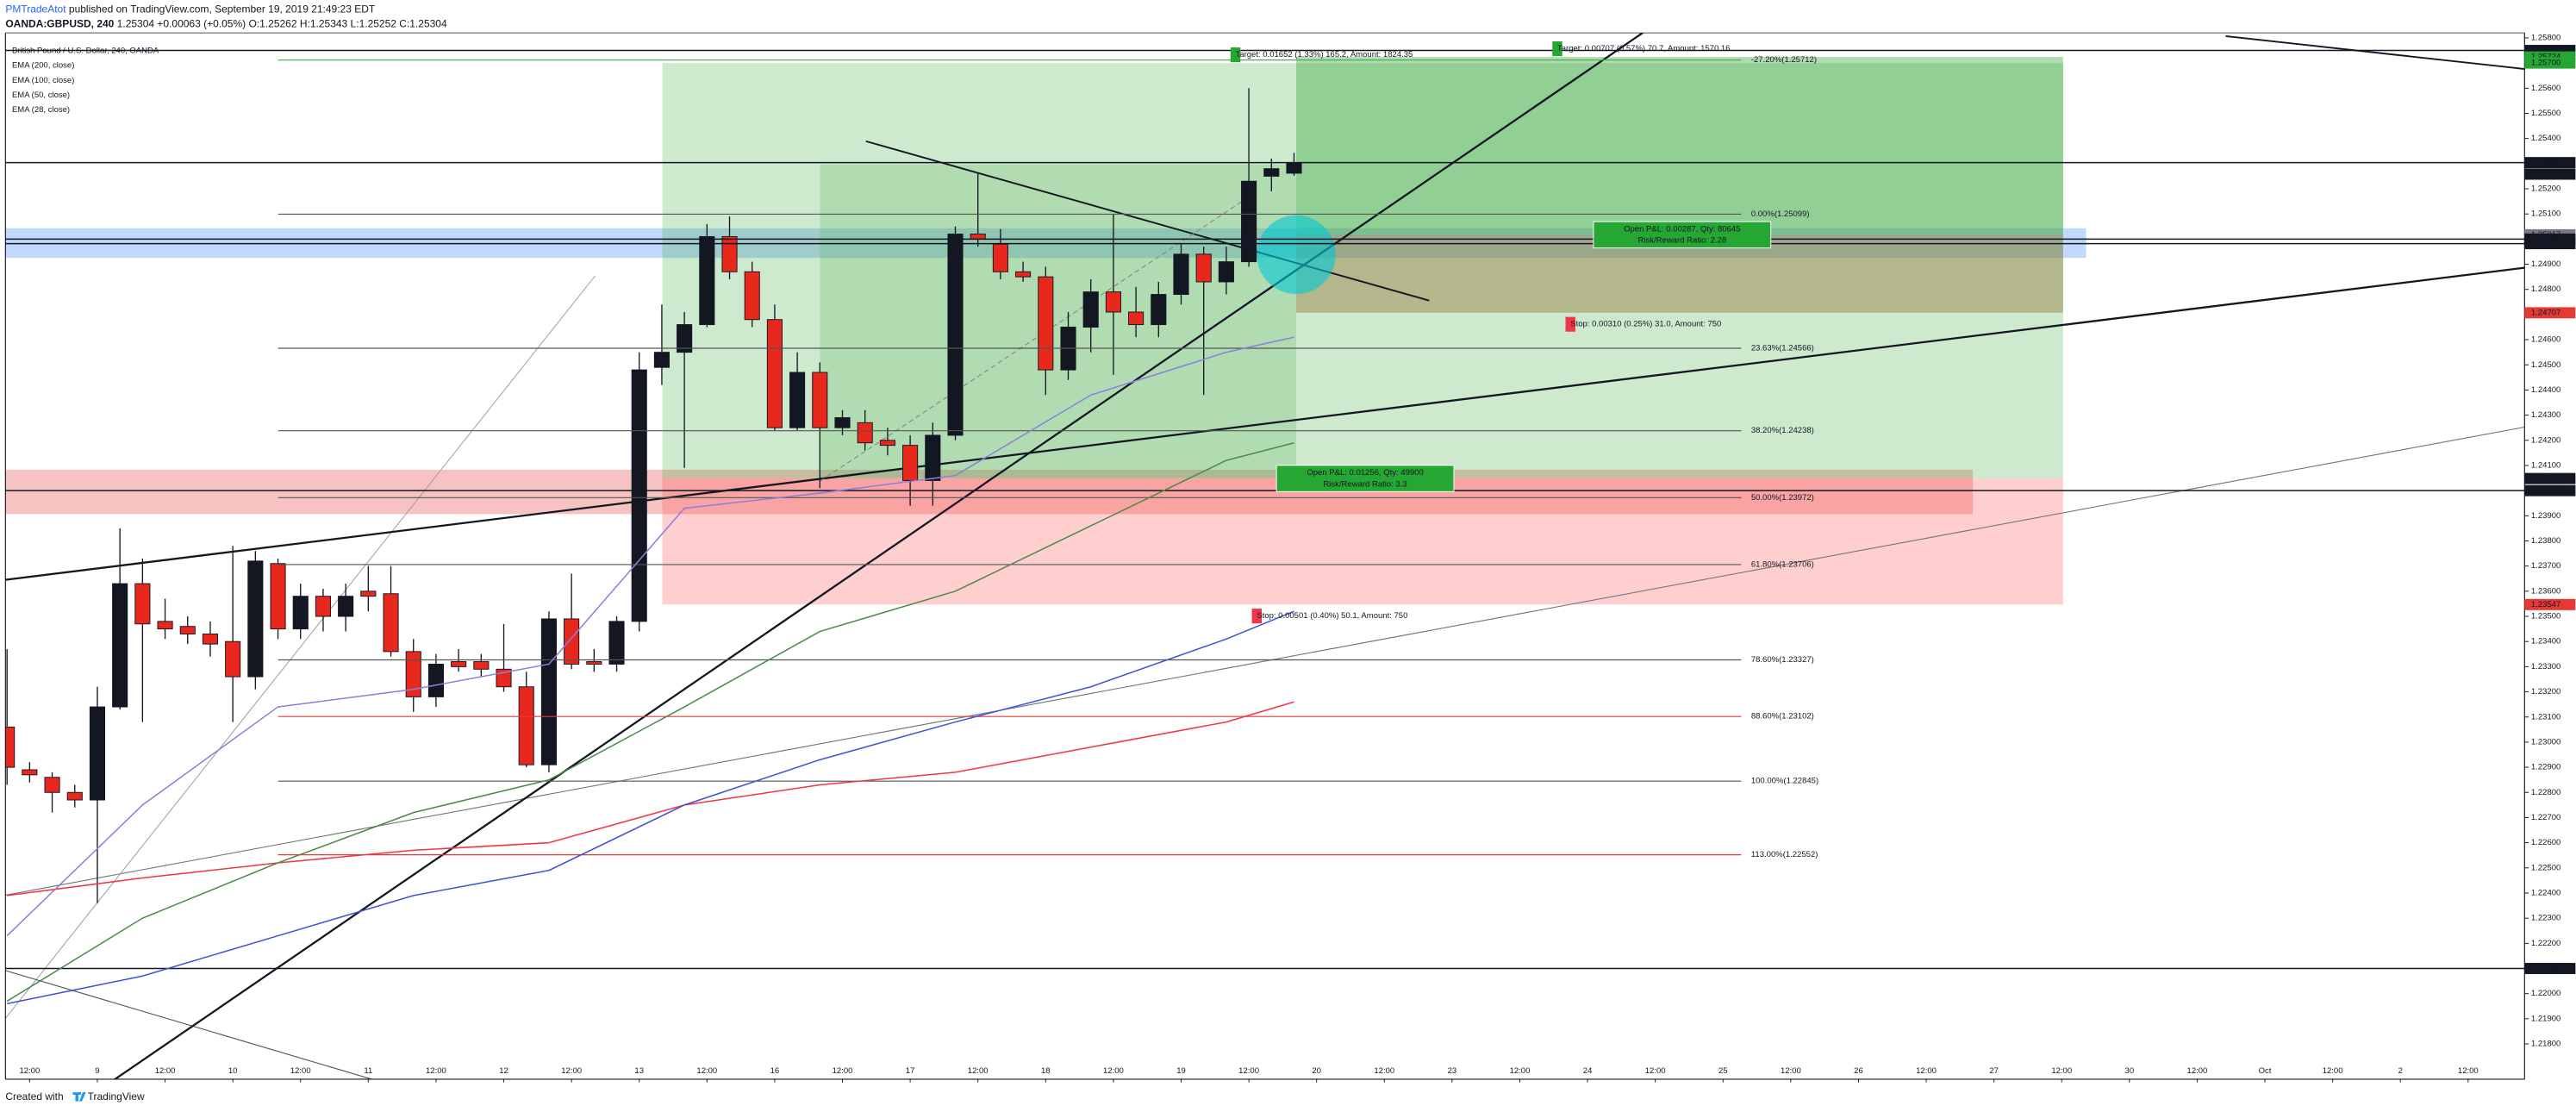  What do you see at coordinates (2550, 174) in the screenshot?
I see `countdown-bg` at bounding box center [2550, 174].